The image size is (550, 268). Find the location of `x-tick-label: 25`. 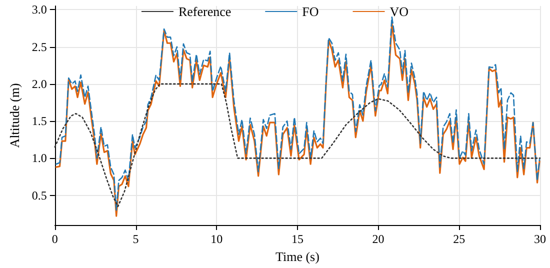

x-tick-label: 25 is located at coordinates (459, 239).